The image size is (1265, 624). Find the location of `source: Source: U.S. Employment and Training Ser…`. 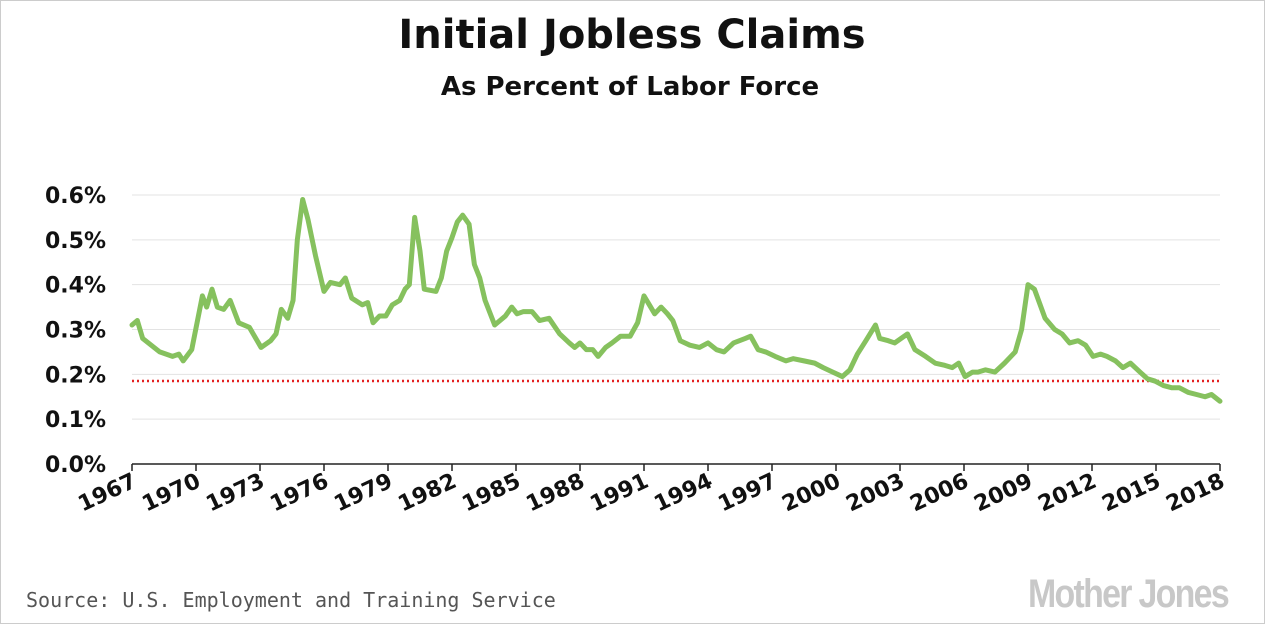

source: Source: U.S. Employment and Training Ser… is located at coordinates (291, 600).